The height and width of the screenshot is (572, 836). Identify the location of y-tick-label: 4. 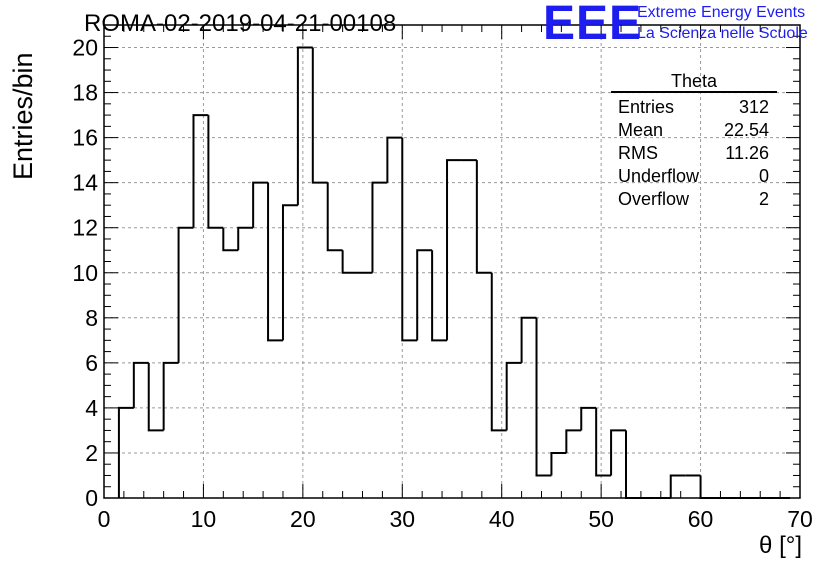
(91, 408).